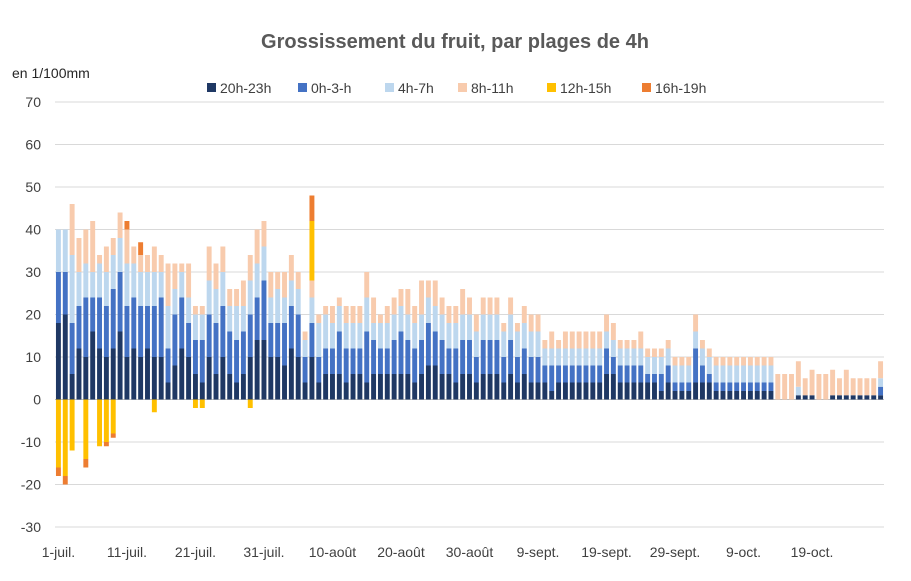  Describe the element at coordinates (401, 552) in the screenshot. I see `x-tick-label: 20-août` at that location.